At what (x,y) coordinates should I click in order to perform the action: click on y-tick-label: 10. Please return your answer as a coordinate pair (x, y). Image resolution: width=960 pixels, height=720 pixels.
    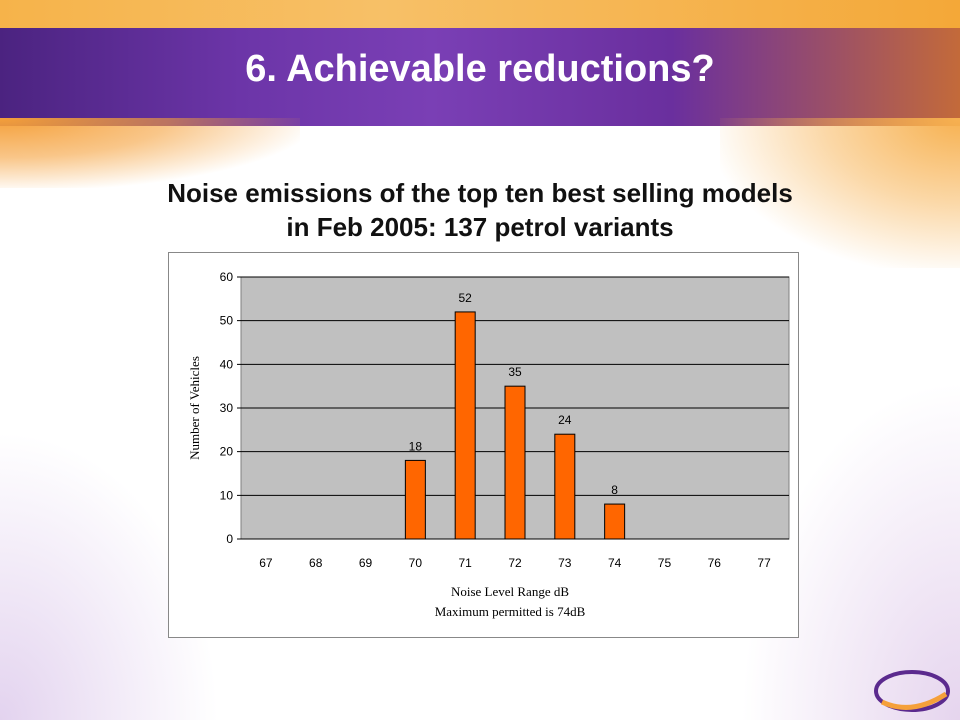
    Looking at the image, I should click on (227, 495).